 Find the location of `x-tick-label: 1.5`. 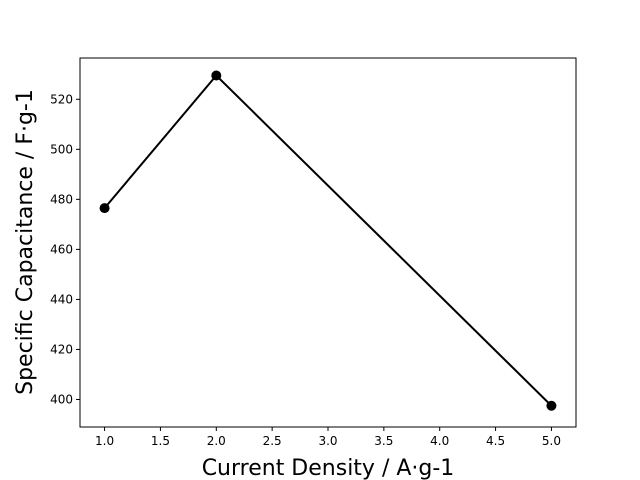

x-tick-label: 1.5 is located at coordinates (160, 441).